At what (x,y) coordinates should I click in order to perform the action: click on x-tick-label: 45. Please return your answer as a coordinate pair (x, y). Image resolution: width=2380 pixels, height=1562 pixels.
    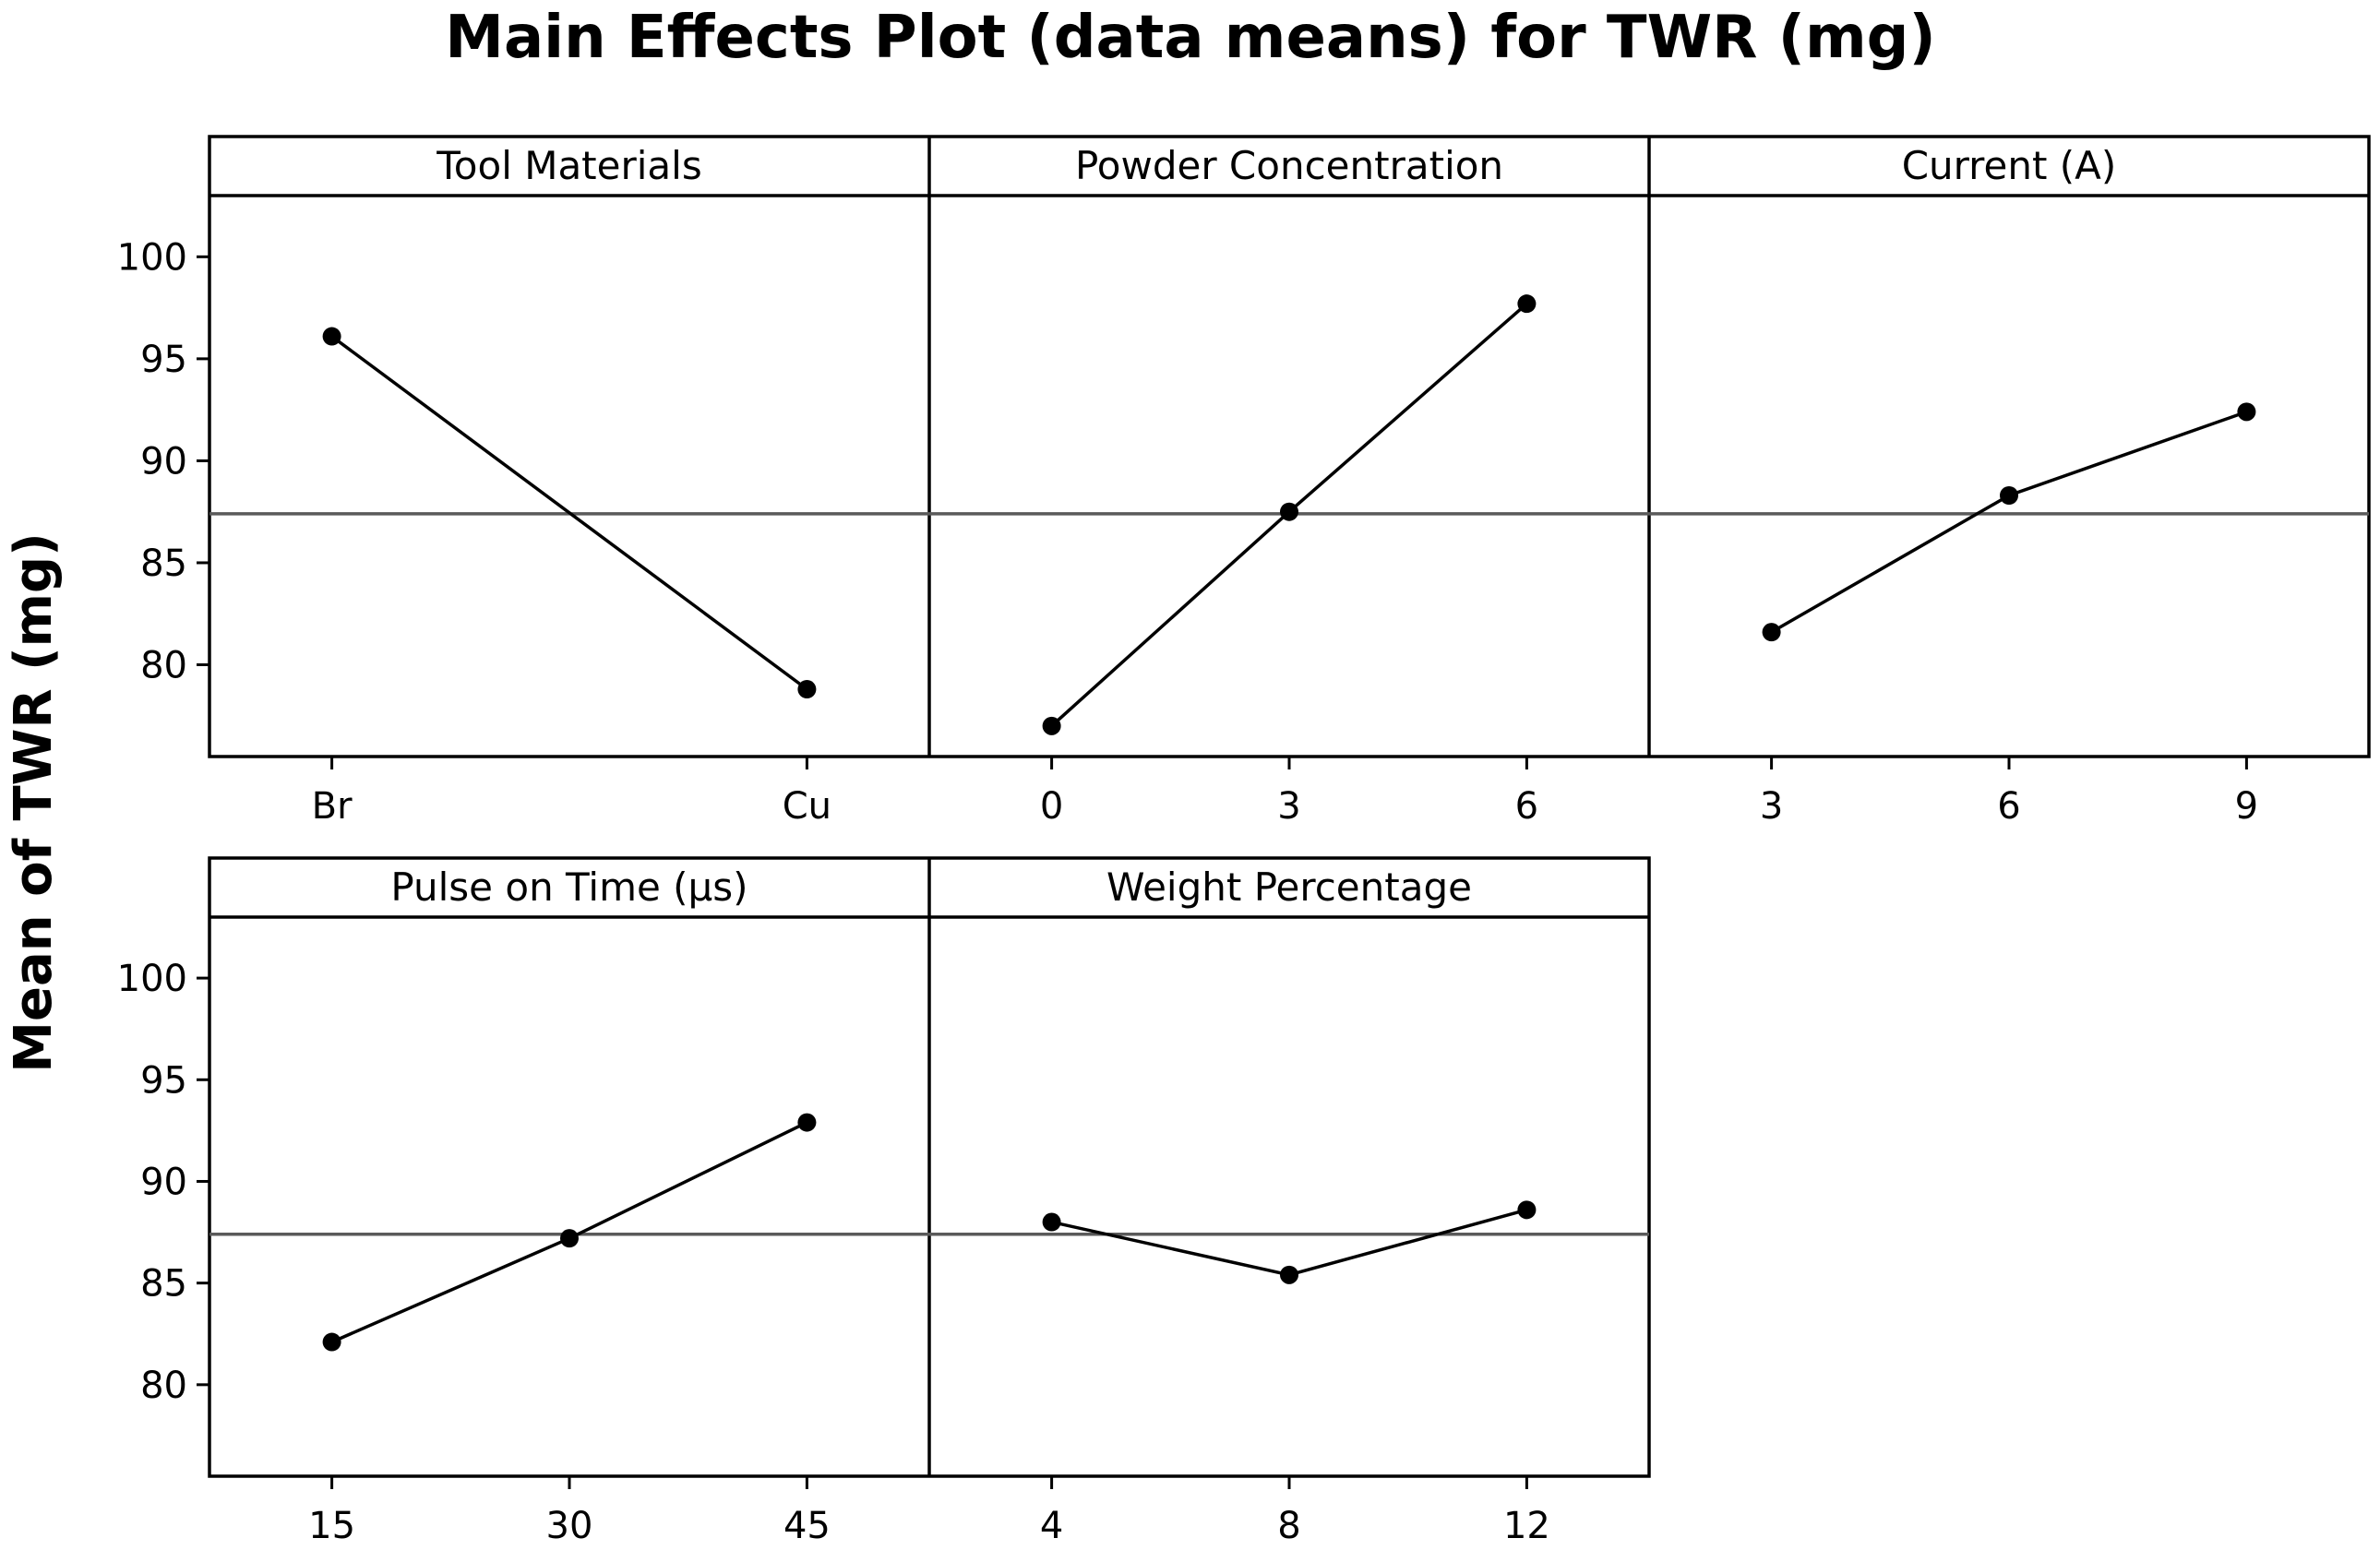
    Looking at the image, I should click on (807, 1526).